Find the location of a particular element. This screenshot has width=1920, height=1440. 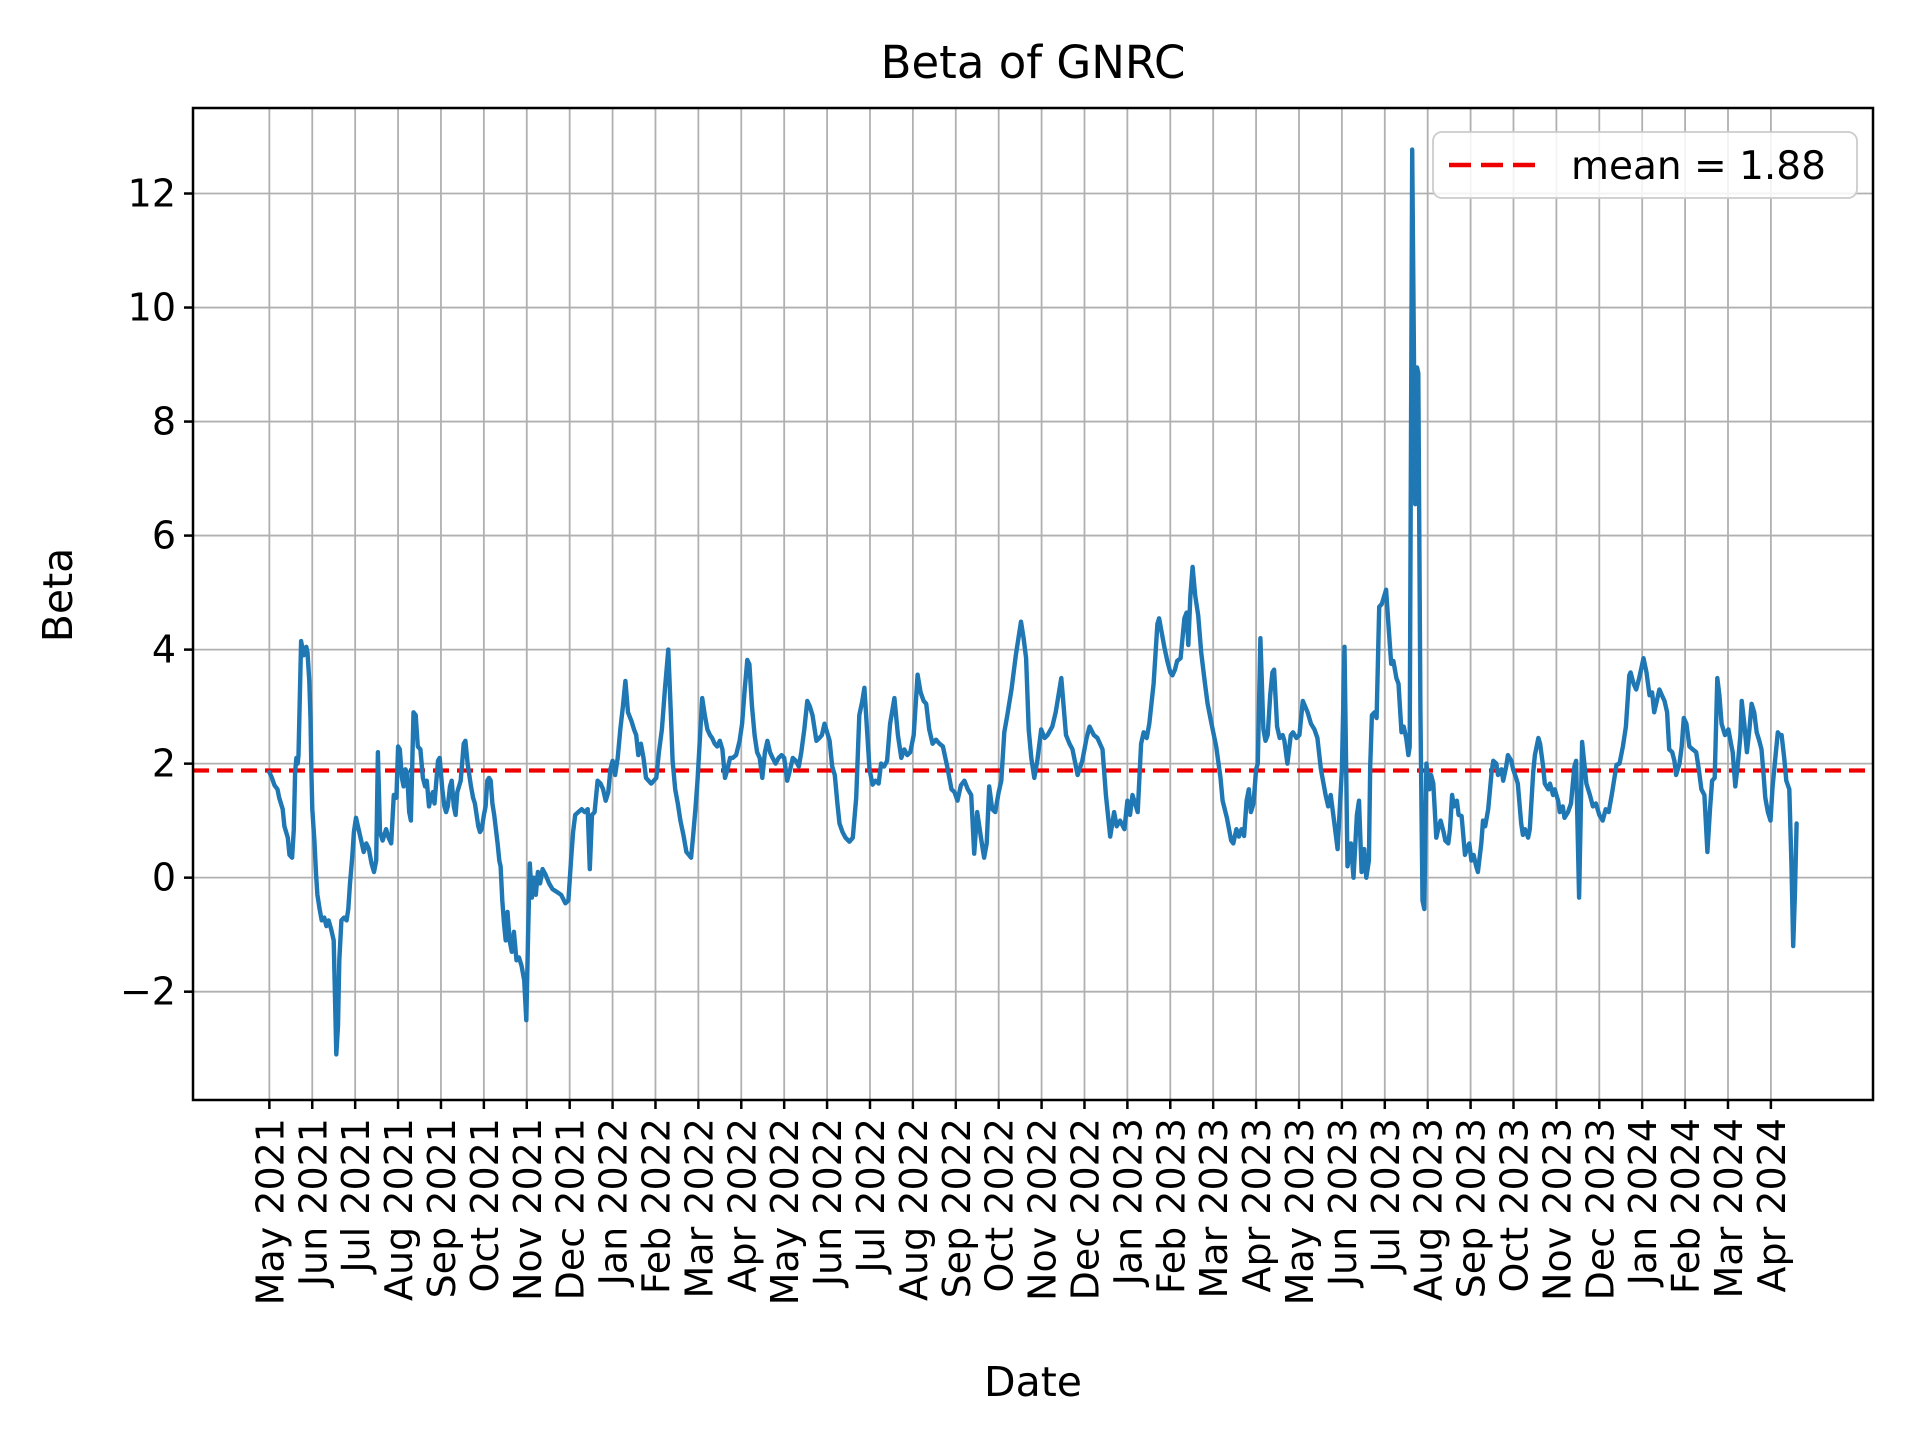

x-tick-label: Sep 2023 is located at coordinates (1472, 1208).